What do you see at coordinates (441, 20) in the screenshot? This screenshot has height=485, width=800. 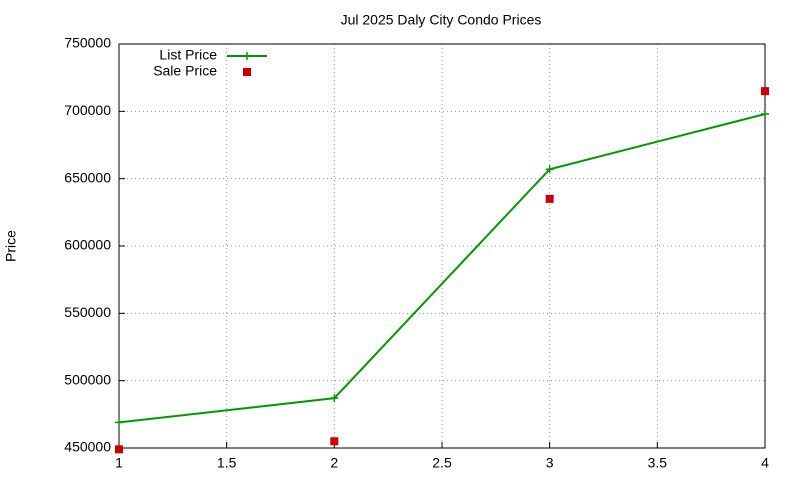 I see `chart-title: Jul 2025 Daly City Condo Prices` at bounding box center [441, 20].